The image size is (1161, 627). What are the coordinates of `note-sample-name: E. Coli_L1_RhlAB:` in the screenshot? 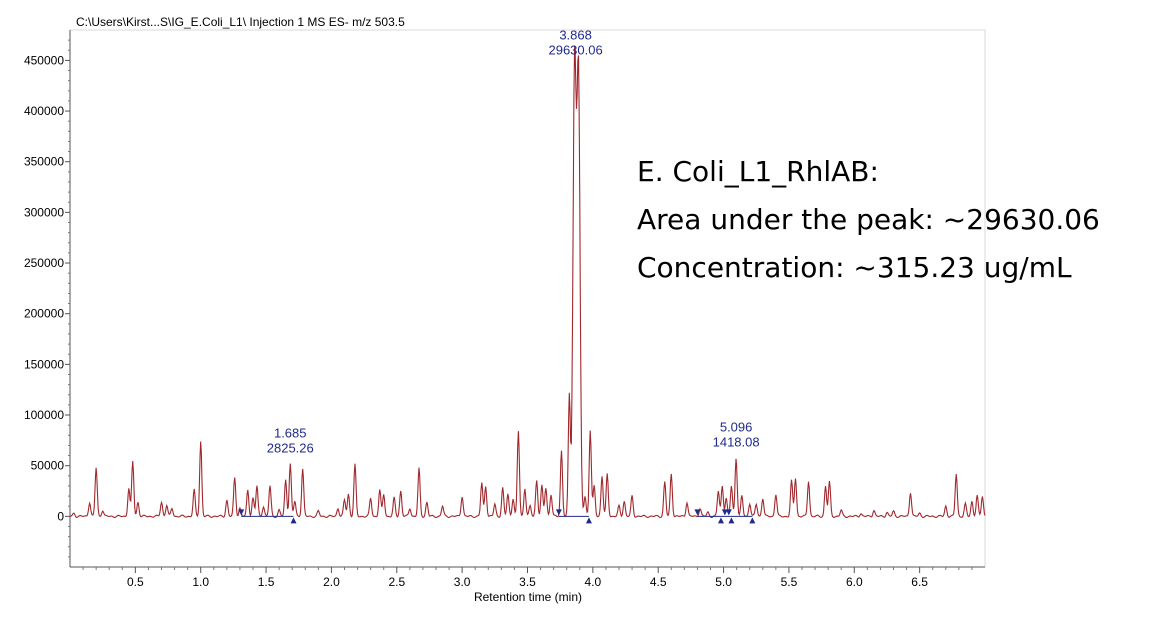 It's located at (758, 171).